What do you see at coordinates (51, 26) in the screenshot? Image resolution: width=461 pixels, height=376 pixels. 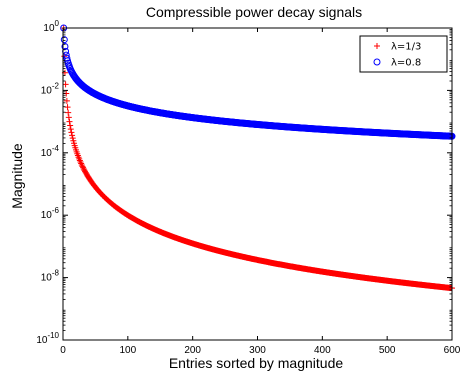 I see `y-tick-label: 10⁰` at bounding box center [51, 26].